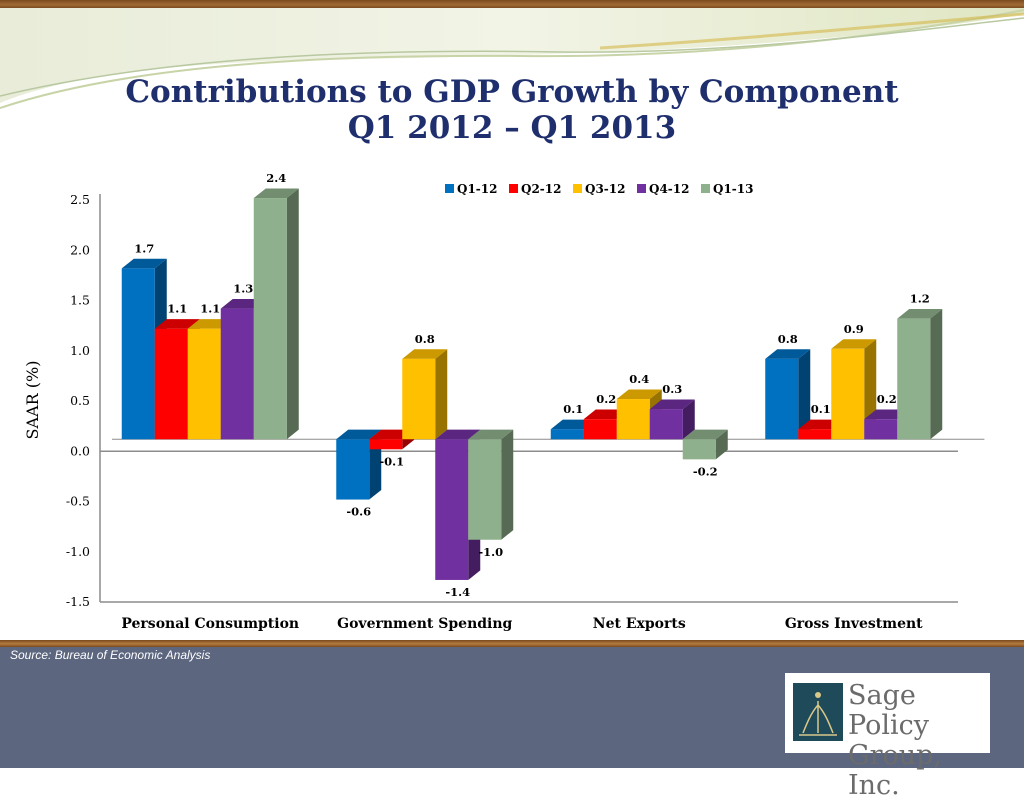  Describe the element at coordinates (920, 299) in the screenshot. I see `data-label: 1.2` at that location.